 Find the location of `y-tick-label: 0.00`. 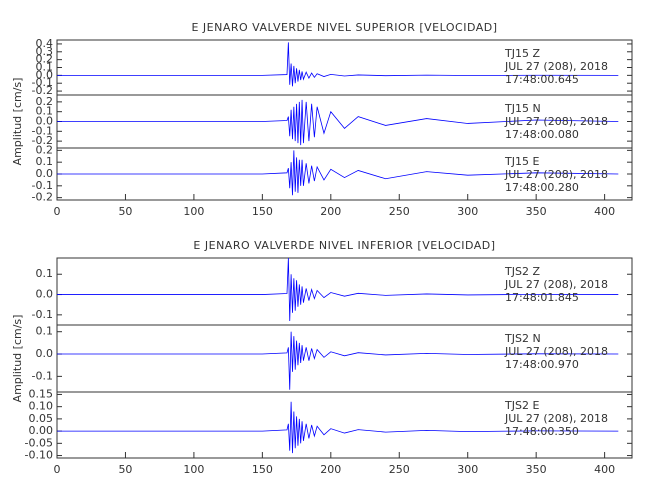

y-tick-label: 0.00 is located at coordinates (41, 430).